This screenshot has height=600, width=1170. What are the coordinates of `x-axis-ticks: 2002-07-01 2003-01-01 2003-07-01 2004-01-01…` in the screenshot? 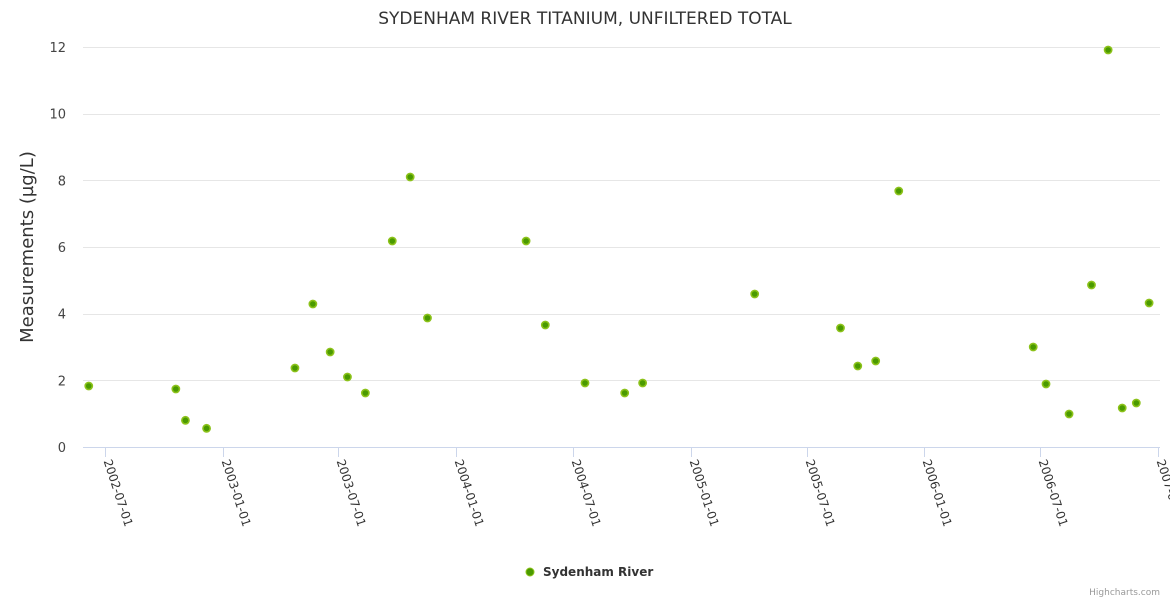 It's located at (635, 487).